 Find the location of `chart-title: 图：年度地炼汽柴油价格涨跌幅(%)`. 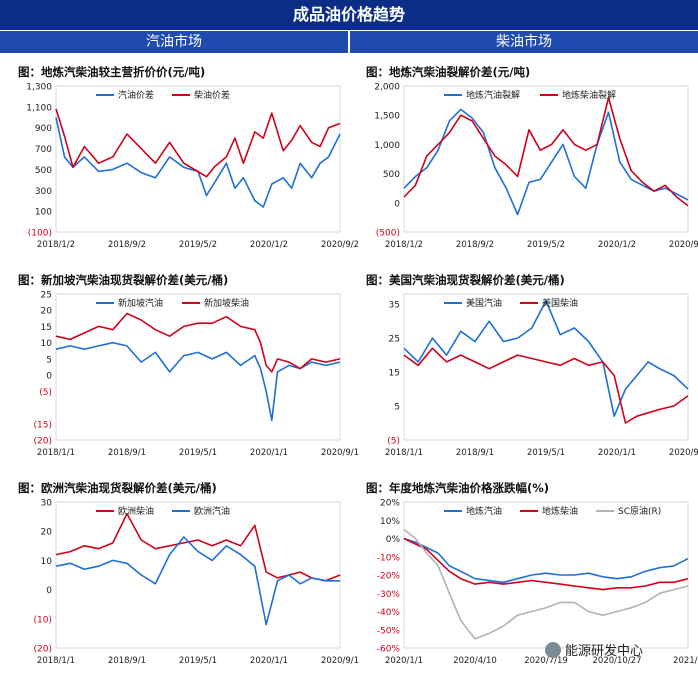

chart-title: 图：年度地炼汽柴油价格涨跌幅(%) is located at coordinates (458, 488).